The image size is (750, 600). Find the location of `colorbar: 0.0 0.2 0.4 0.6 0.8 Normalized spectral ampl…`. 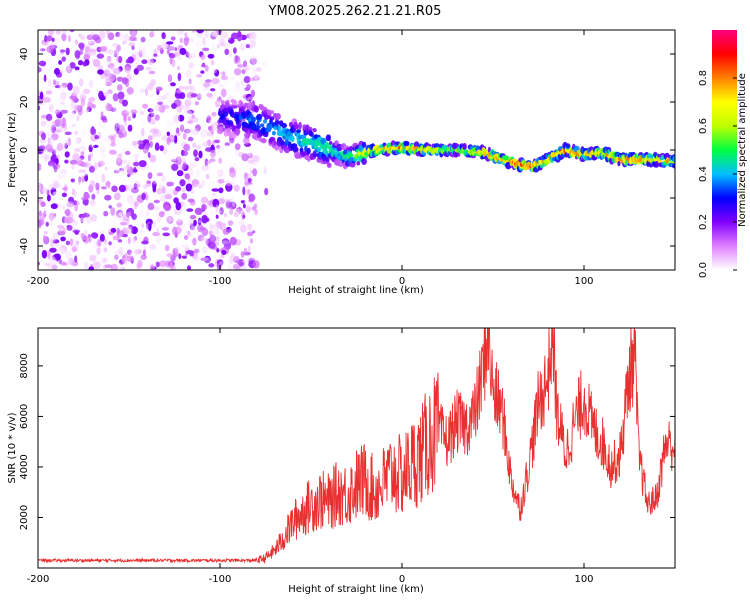

colorbar: 0.0 0.2 0.4 0.6 0.8 Normalized spectral ampl… is located at coordinates (723, 154).